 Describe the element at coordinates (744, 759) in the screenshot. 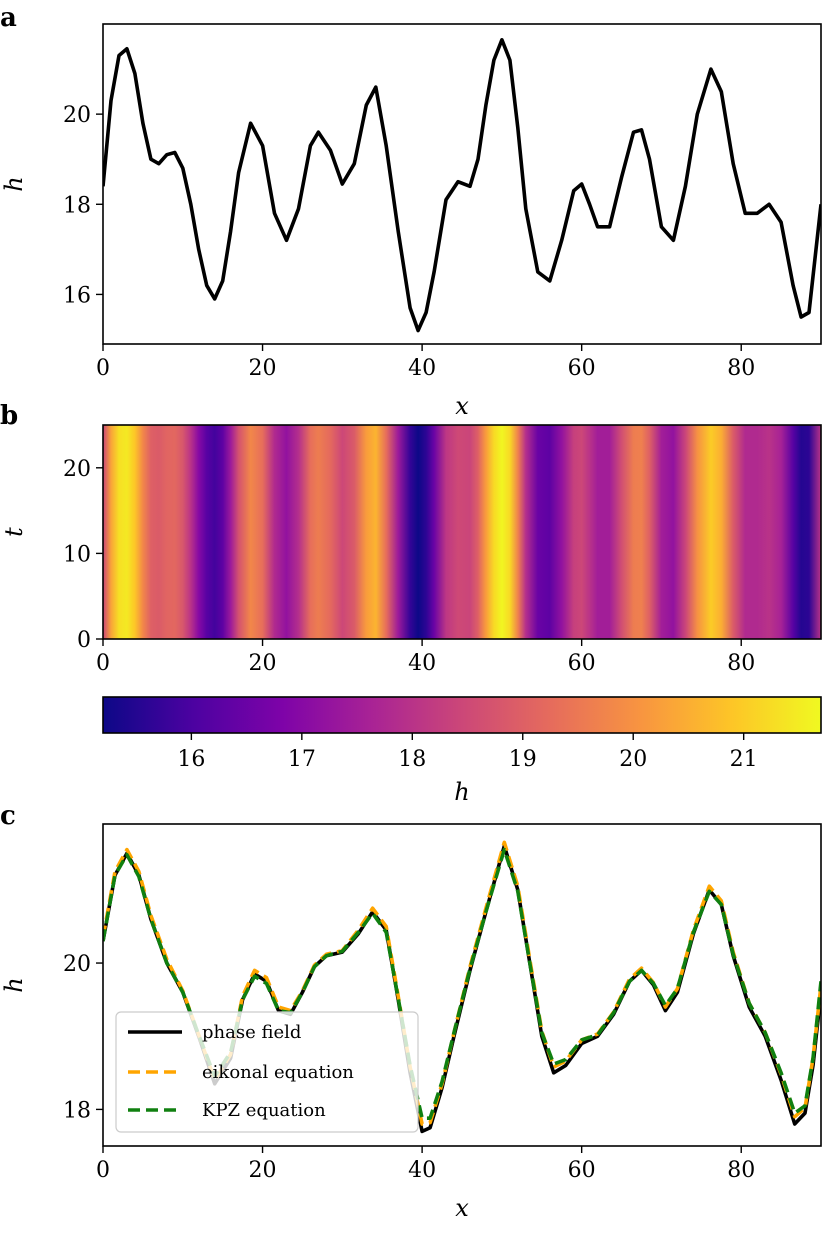

I see `colorbar-tick-label: 21` at that location.